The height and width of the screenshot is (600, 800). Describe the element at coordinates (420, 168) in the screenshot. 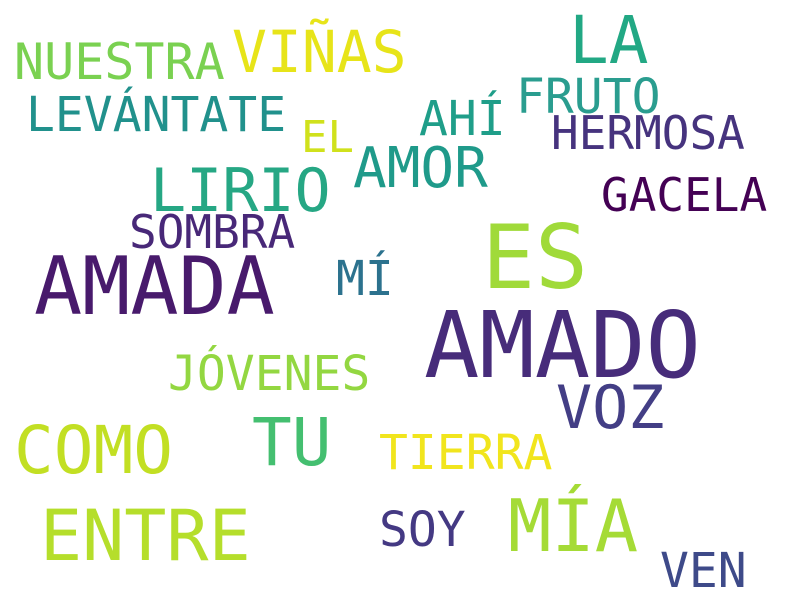

I see `word-amor: AMOR` at that location.